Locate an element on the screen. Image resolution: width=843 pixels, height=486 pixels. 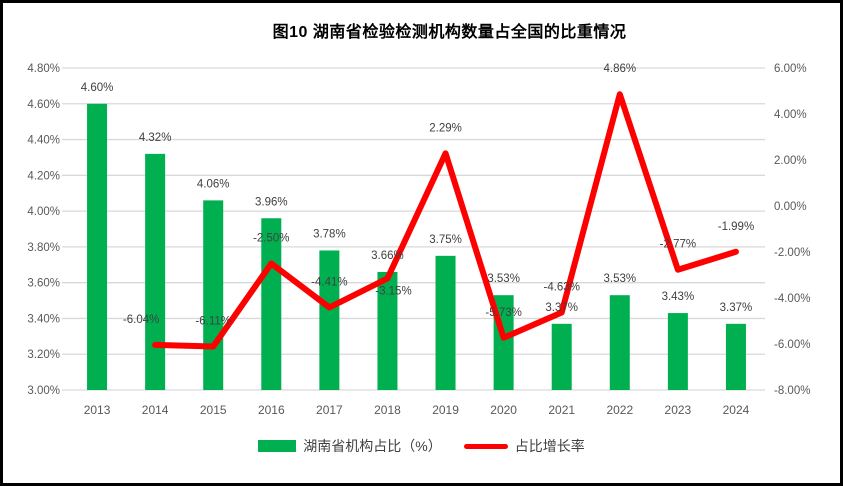
x-axis-label: 2019 is located at coordinates (445, 410).